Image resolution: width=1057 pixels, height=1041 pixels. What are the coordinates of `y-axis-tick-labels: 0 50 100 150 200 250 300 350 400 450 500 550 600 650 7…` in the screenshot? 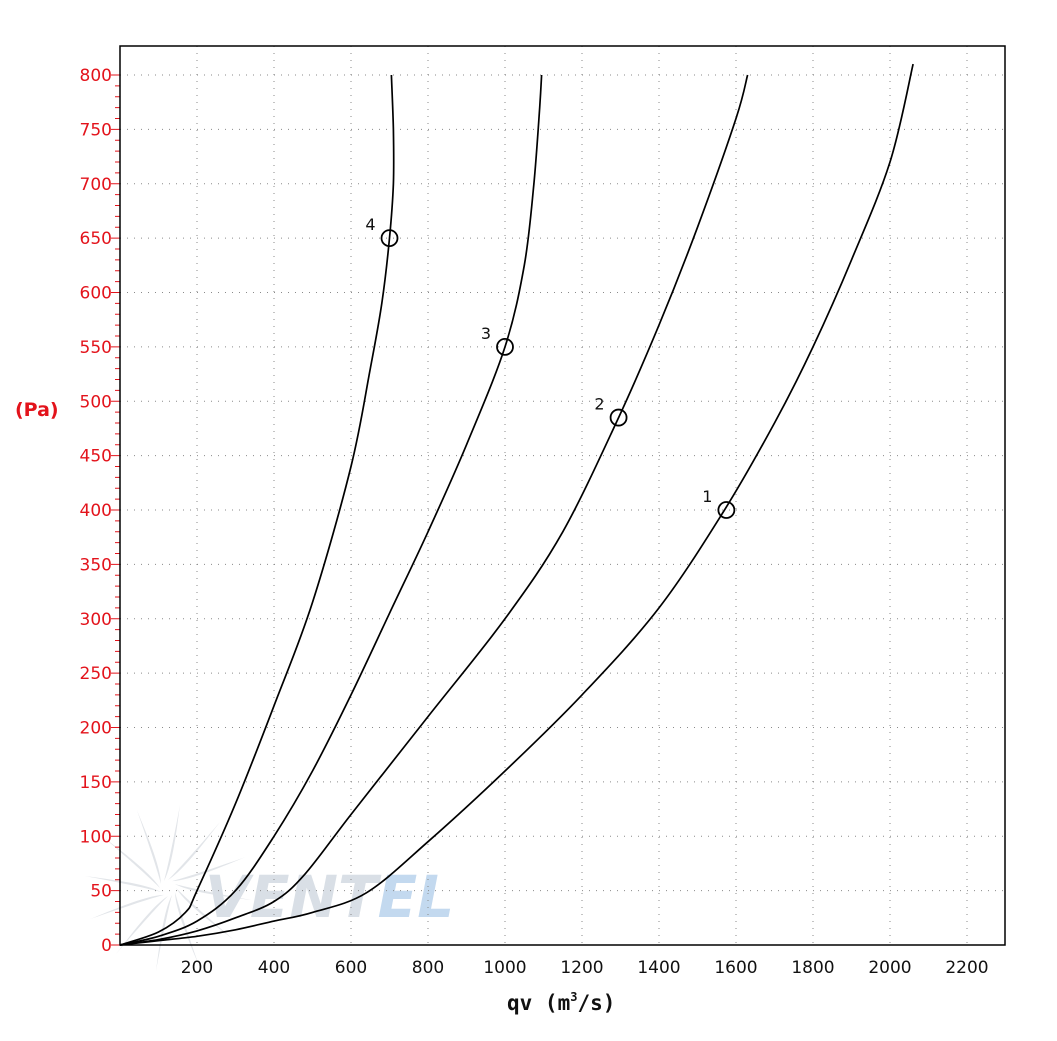 It's located at (96, 511).